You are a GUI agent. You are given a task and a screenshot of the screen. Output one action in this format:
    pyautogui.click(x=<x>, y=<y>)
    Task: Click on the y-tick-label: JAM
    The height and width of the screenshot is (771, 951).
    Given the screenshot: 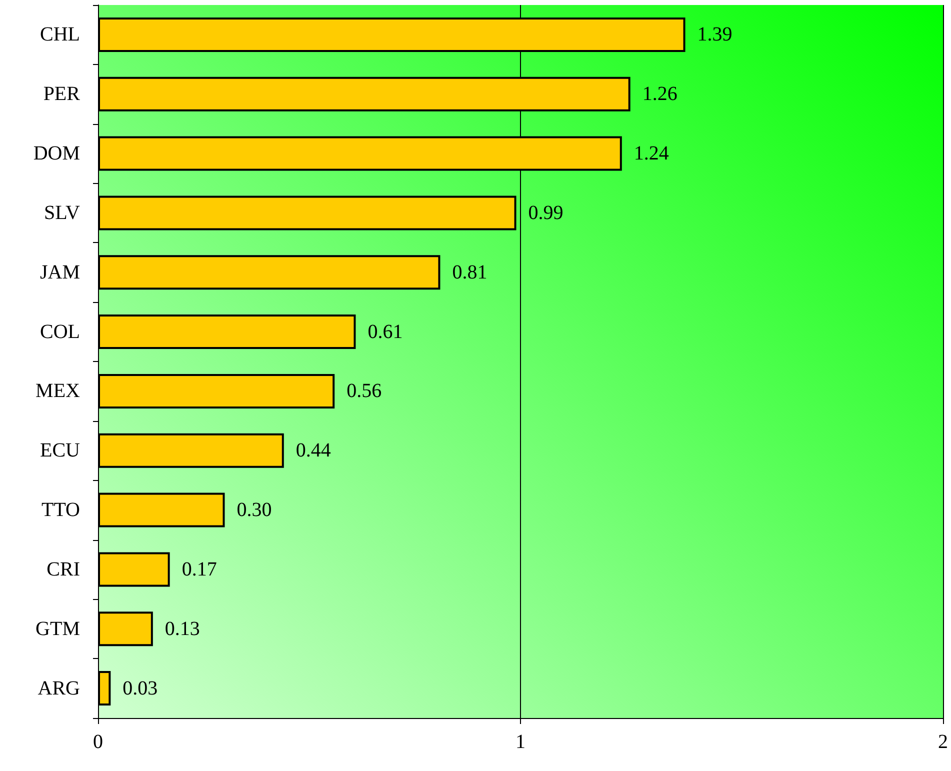 What is the action you would take?
    pyautogui.click(x=60, y=272)
    